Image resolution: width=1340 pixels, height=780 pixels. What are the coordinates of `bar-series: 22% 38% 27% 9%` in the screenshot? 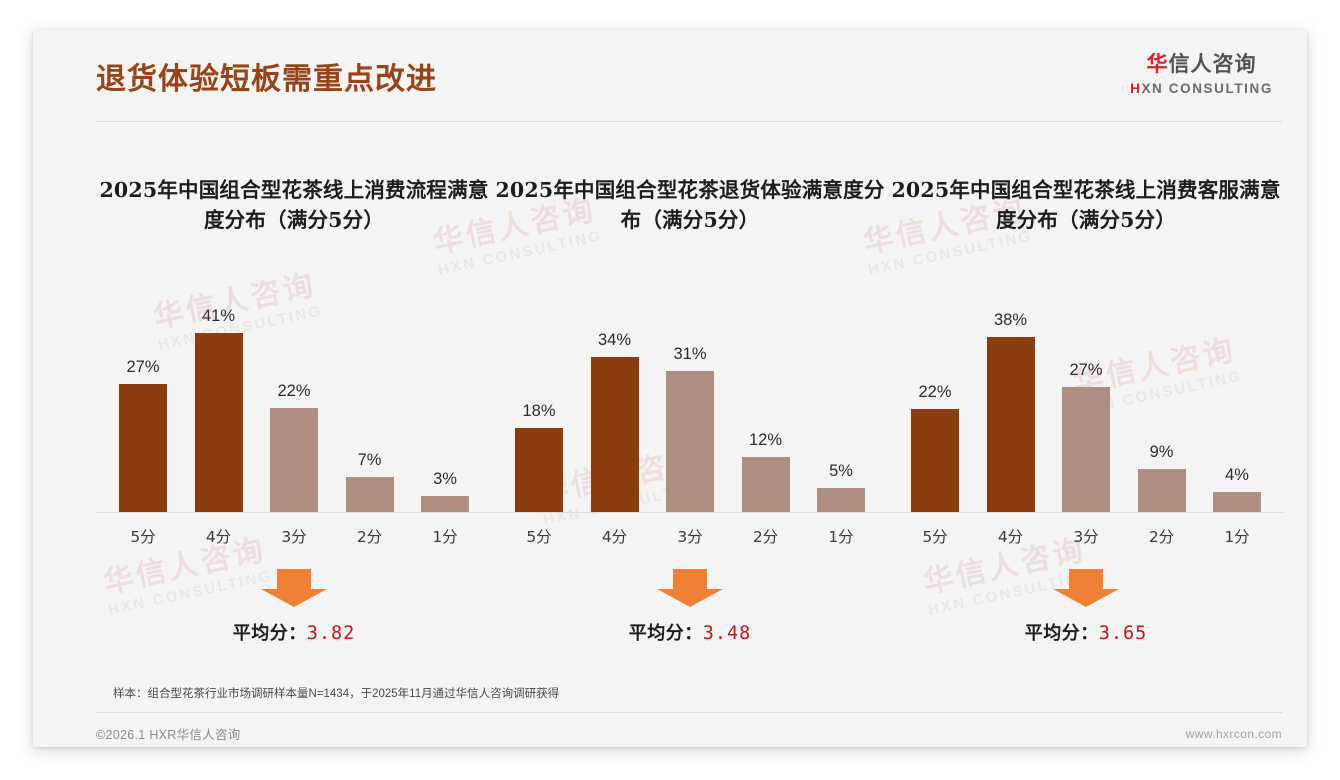 It's located at (1086, 397).